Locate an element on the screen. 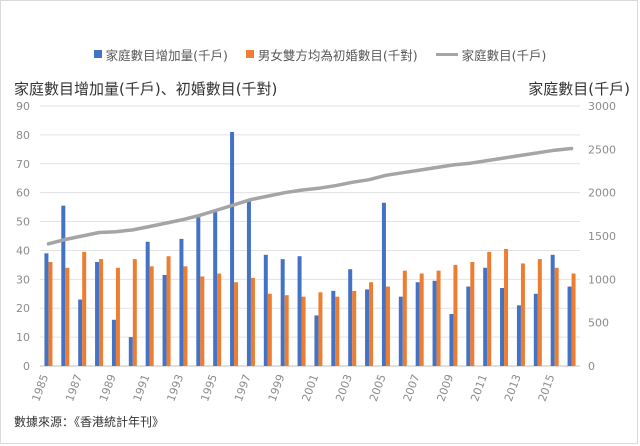 Image resolution: width=640 pixels, height=446 pixels. x-tick-label: 2013 is located at coordinates (513, 388).